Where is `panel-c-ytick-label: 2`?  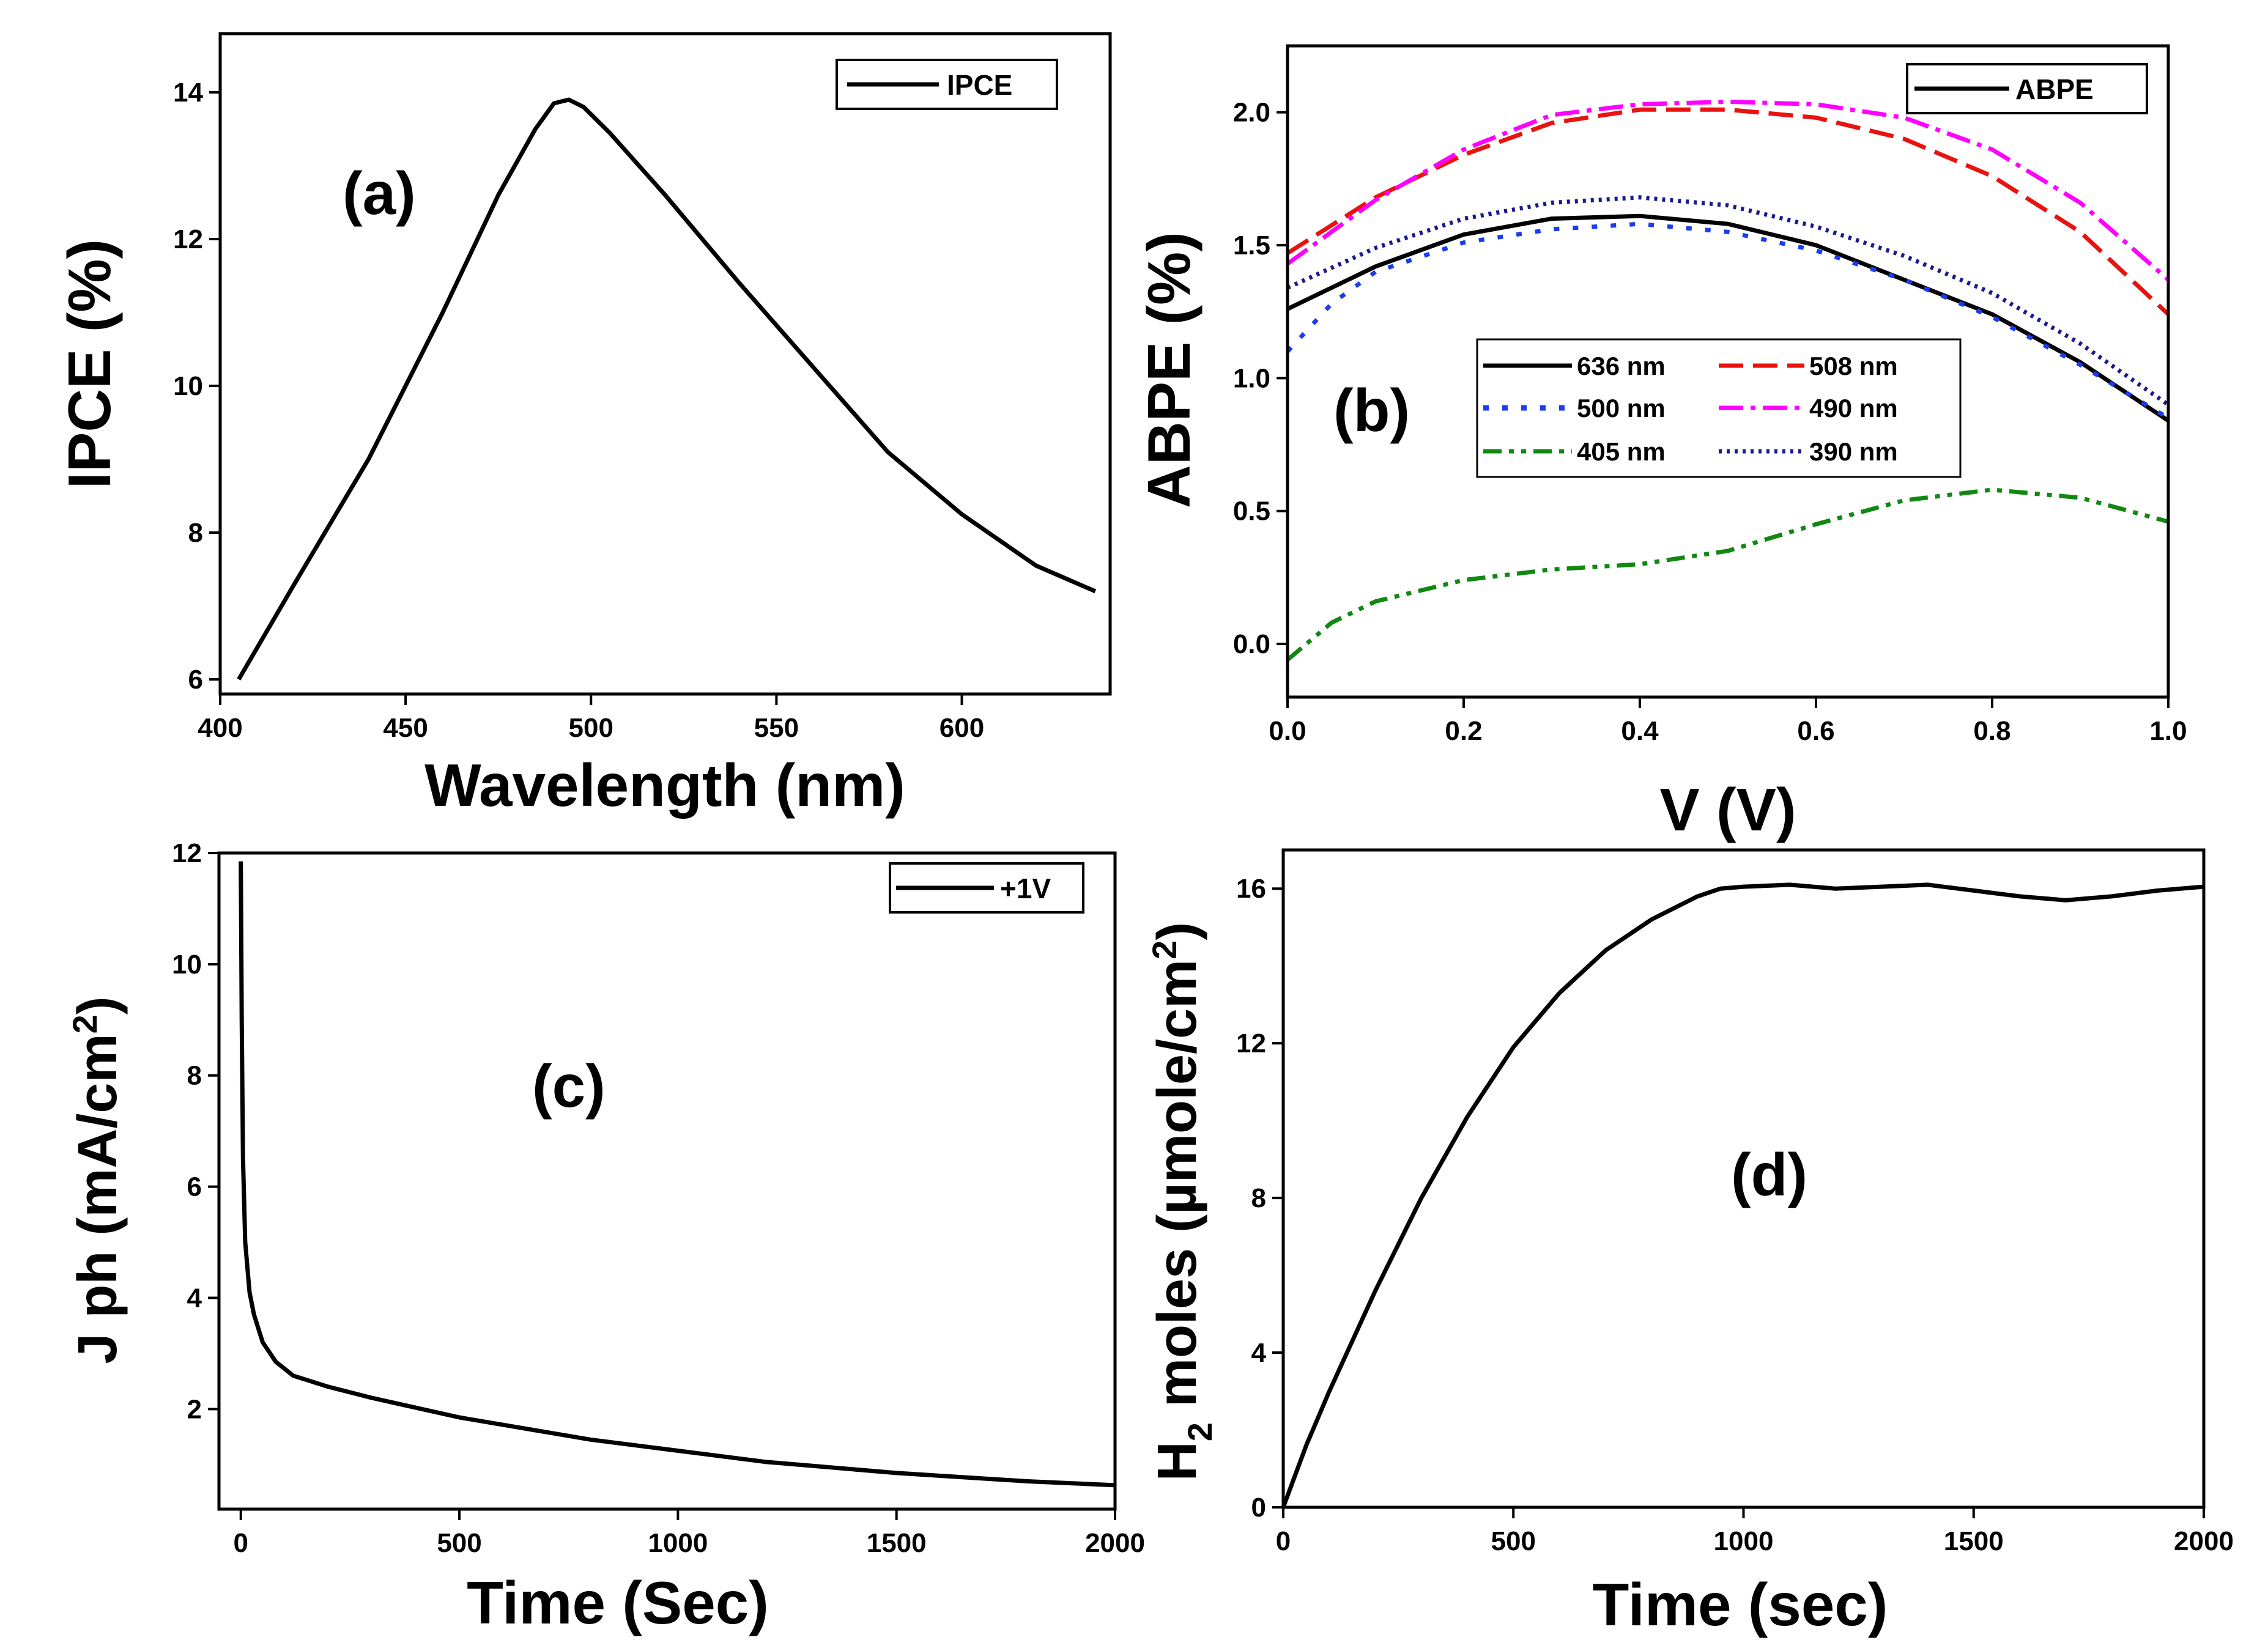 panel-c-ytick-label: 2 is located at coordinates (194, 1409).